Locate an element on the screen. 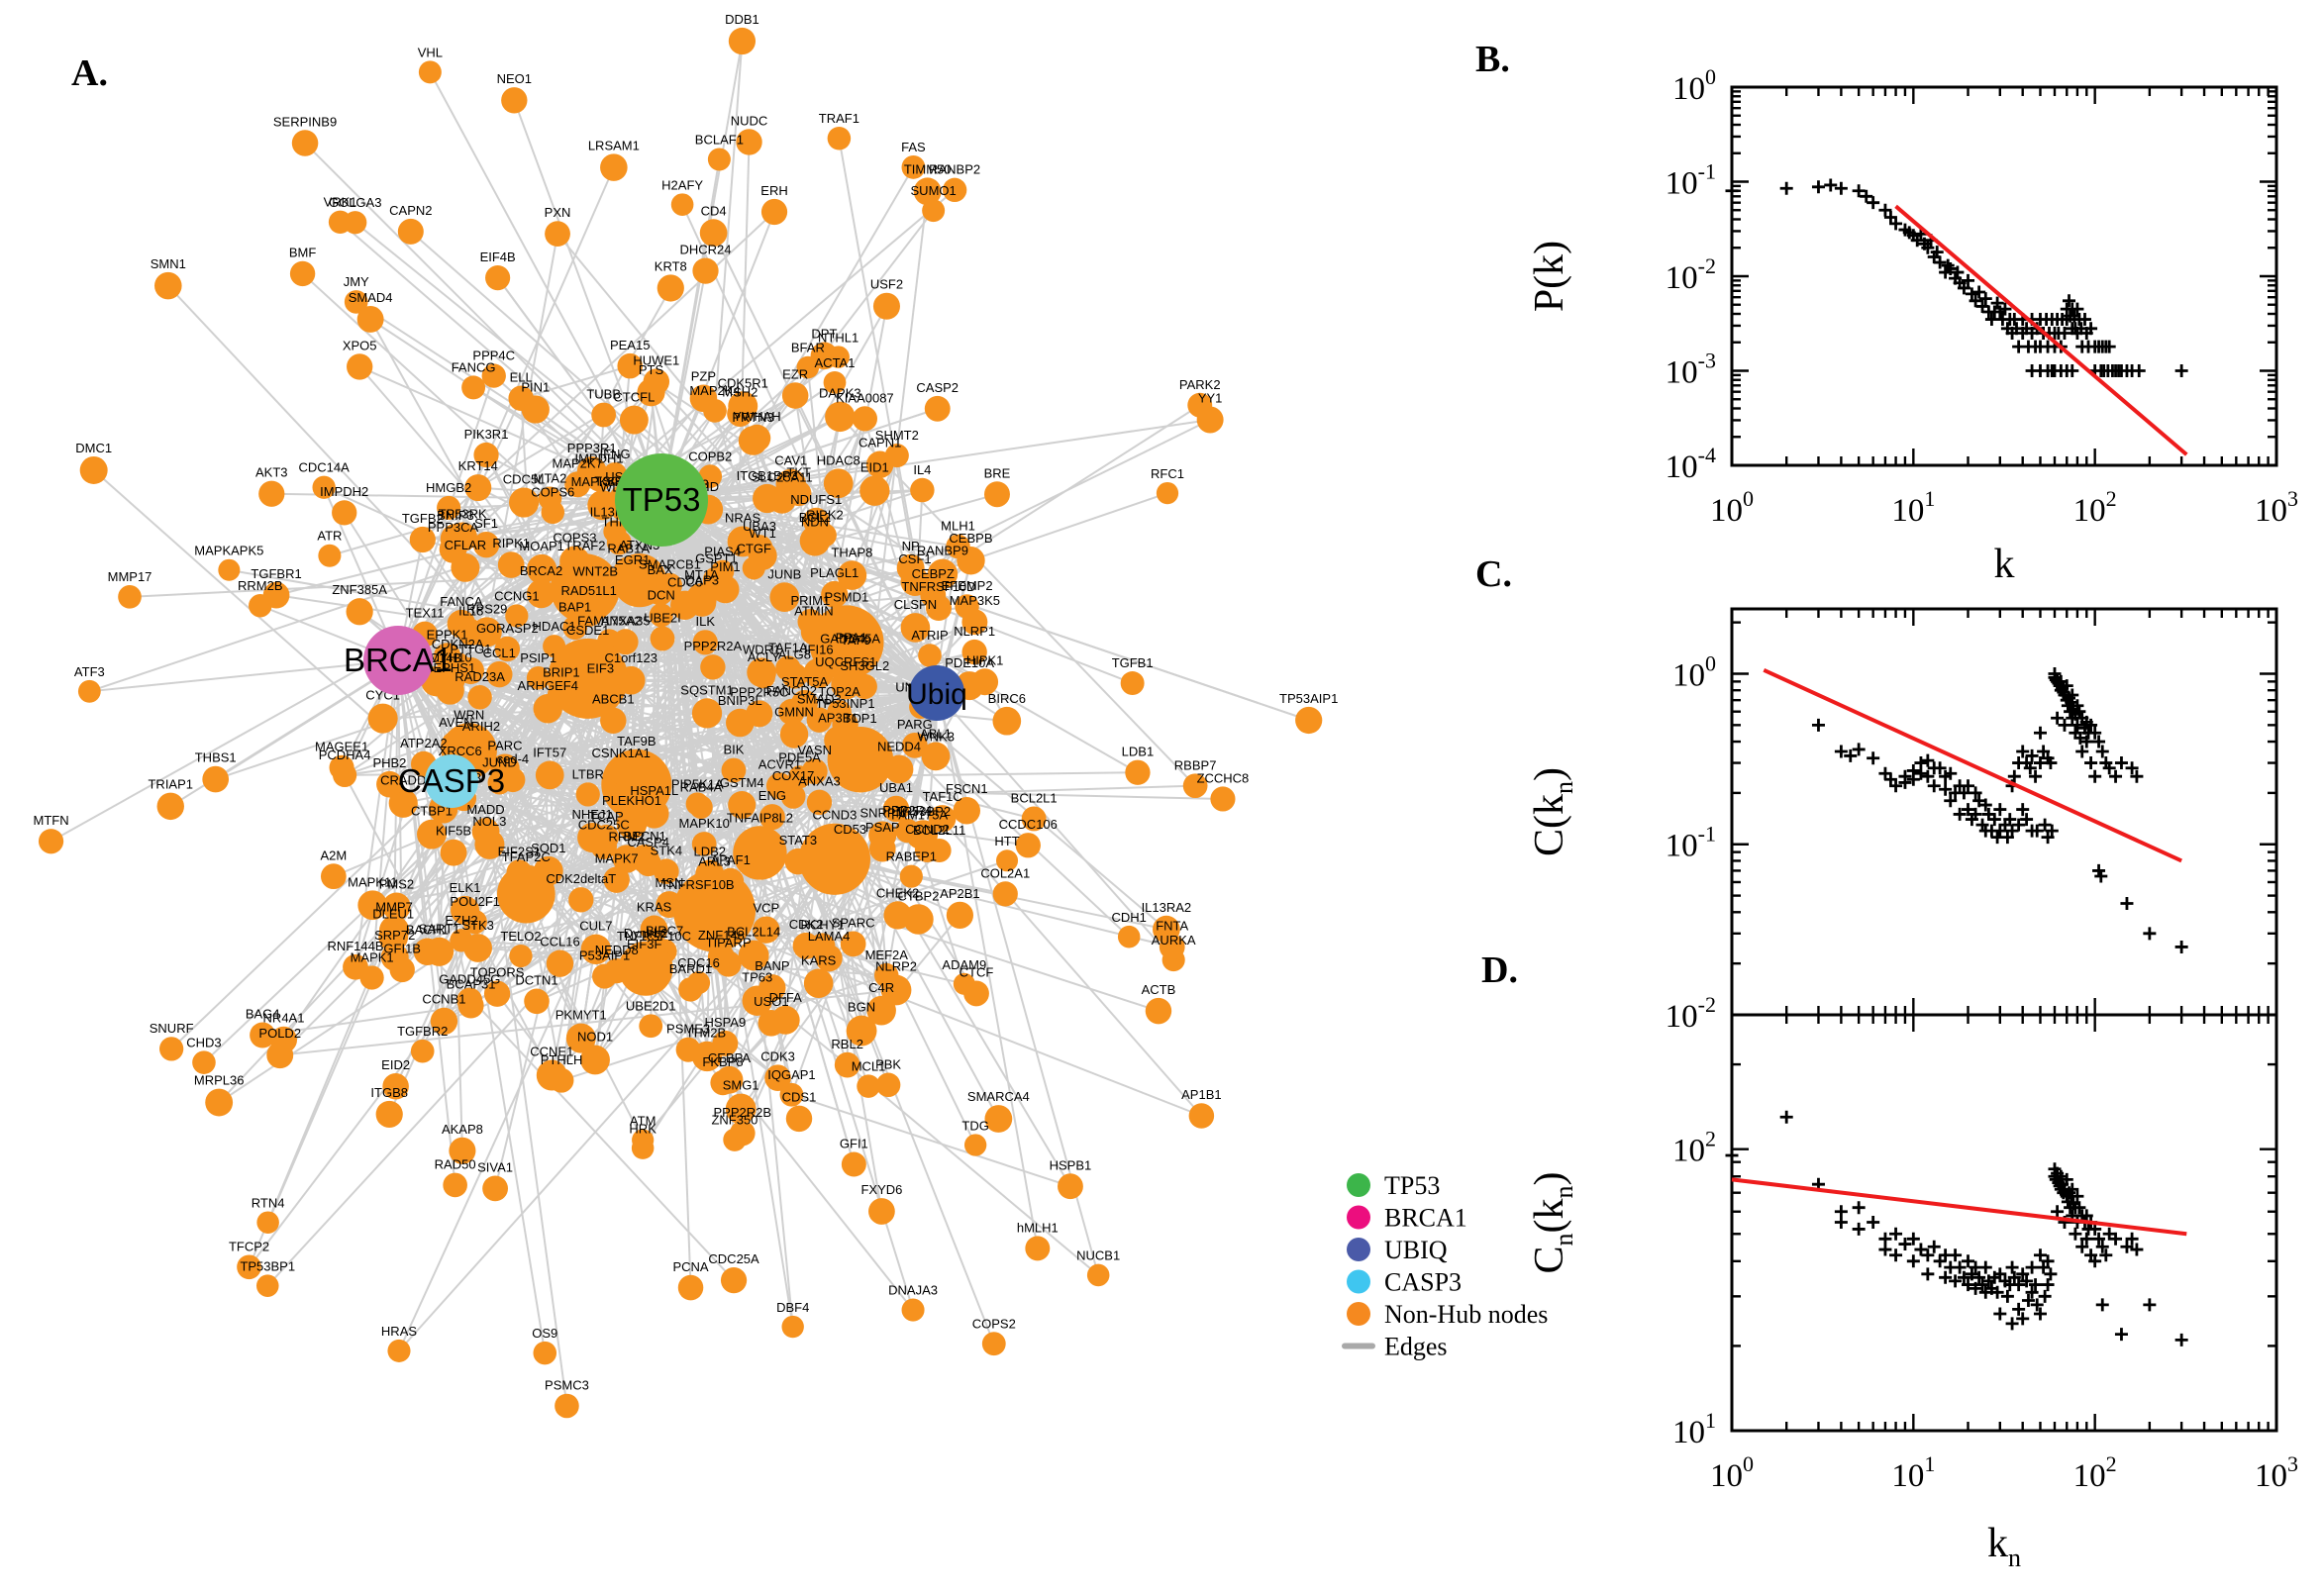 The width and height of the screenshot is (2323, 1596). network-node-label: FANCA is located at coordinates (461, 601).